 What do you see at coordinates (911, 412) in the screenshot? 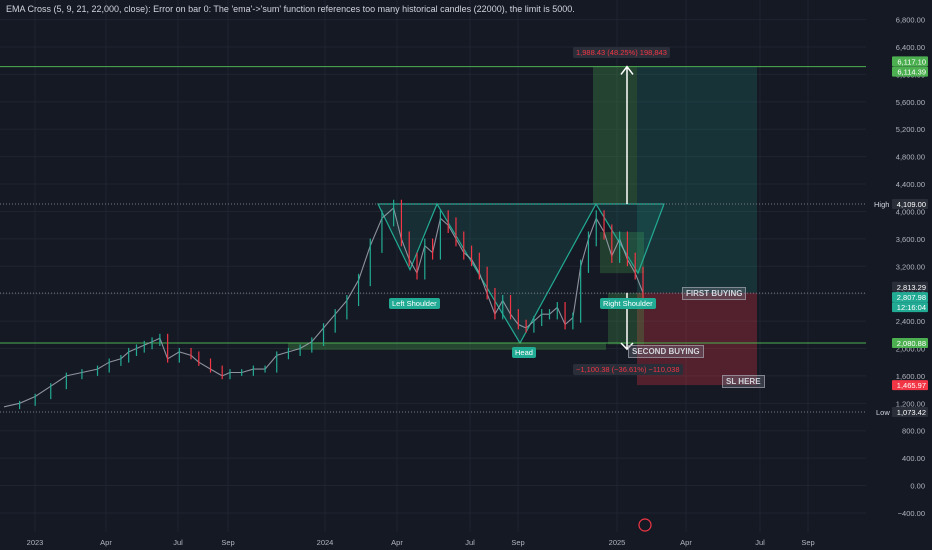
I see `price-tag-7: 1,073.42` at bounding box center [911, 412].